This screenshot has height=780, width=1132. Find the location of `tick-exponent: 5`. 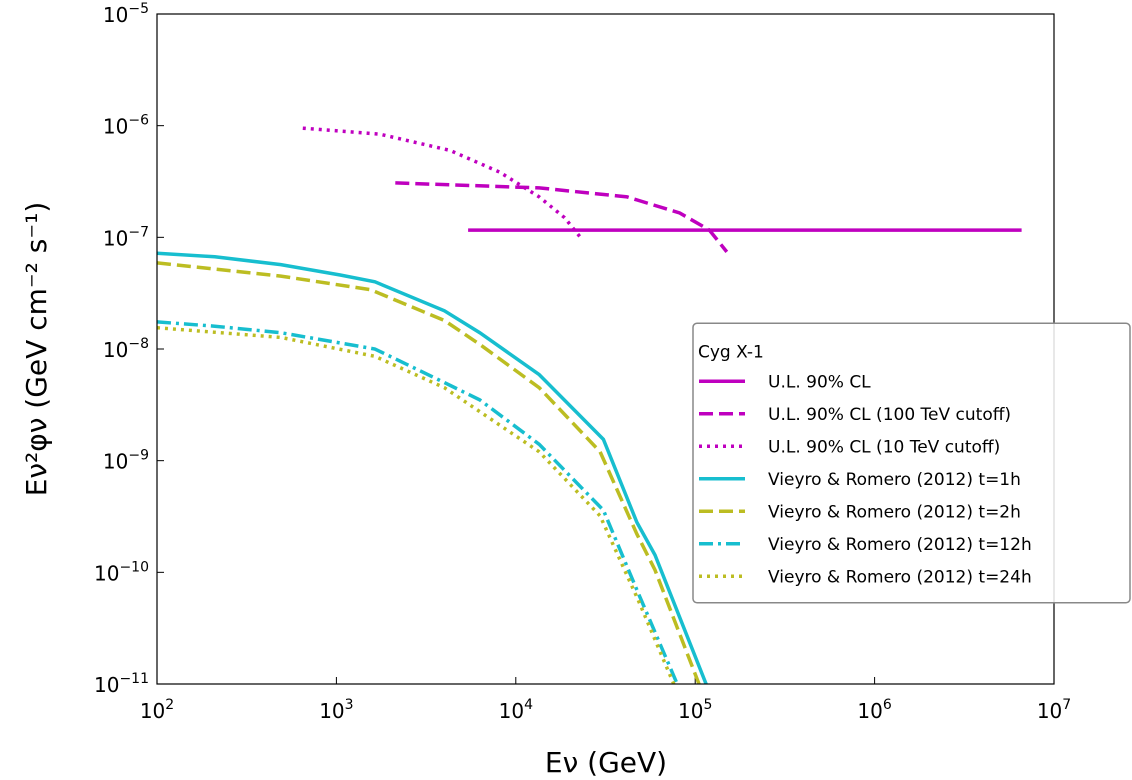

tick-exponent: 5 is located at coordinates (707, 705).